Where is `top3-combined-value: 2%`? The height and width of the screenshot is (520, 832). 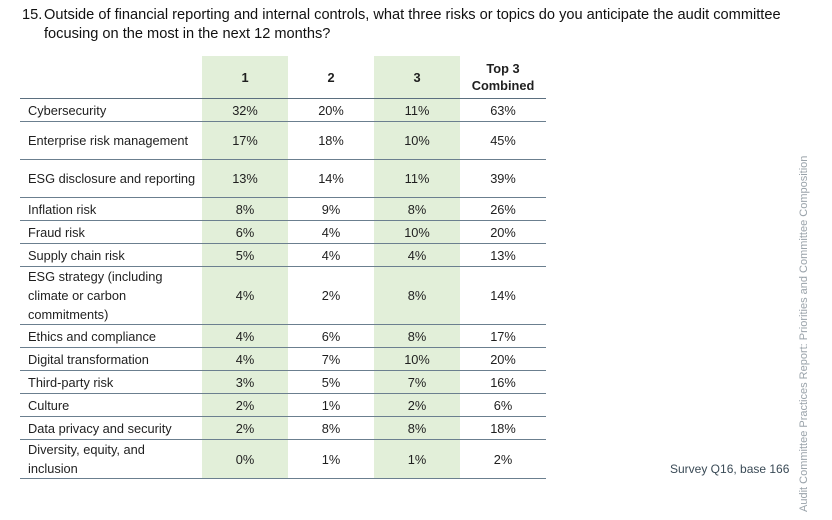
top3-combined-value: 2% is located at coordinates (503, 459).